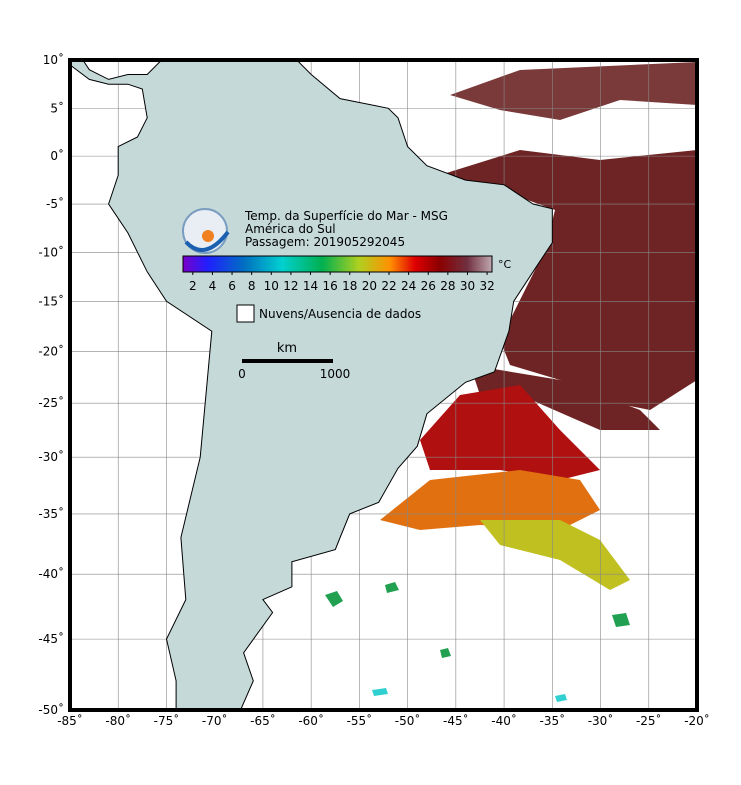  Describe the element at coordinates (55, 203) in the screenshot. I see `lat-tick-label: -5˚` at that location.